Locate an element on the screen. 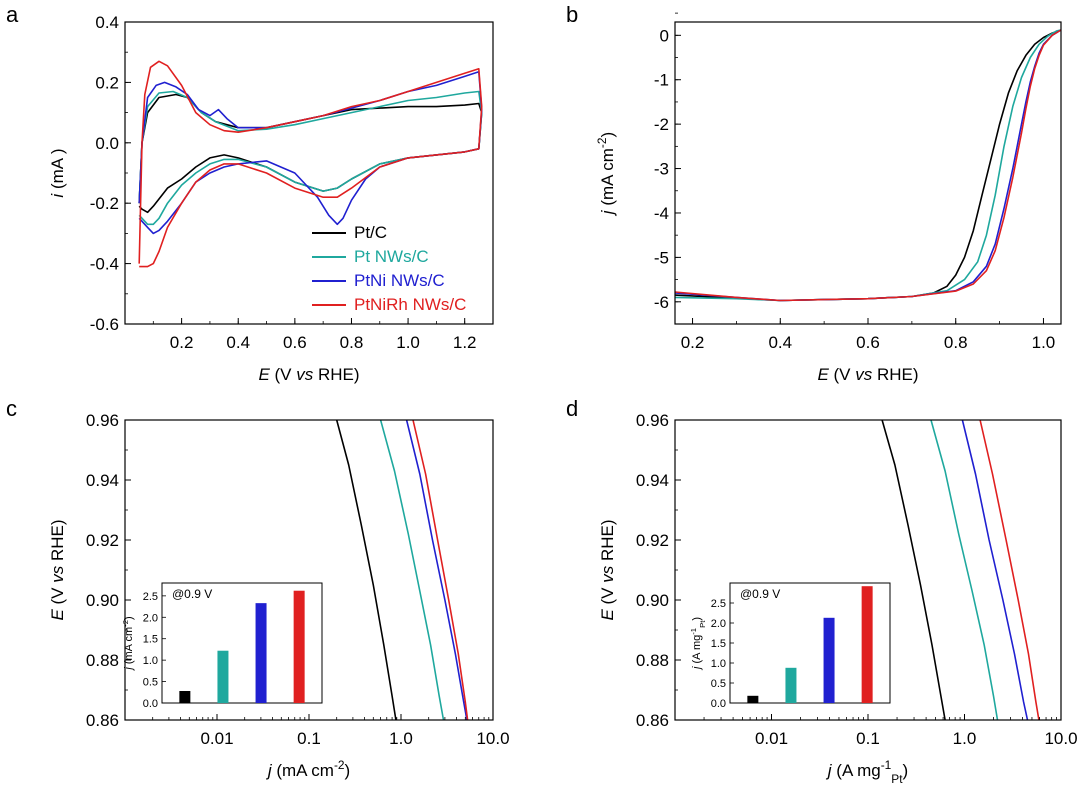 The image size is (1080, 787). plot-frame is located at coordinates (868, 173).